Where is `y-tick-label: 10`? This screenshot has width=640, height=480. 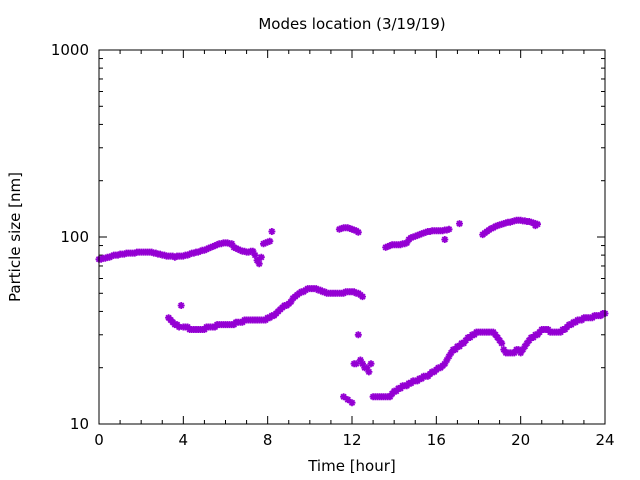 y-tick-label: 10 is located at coordinates (79, 424).